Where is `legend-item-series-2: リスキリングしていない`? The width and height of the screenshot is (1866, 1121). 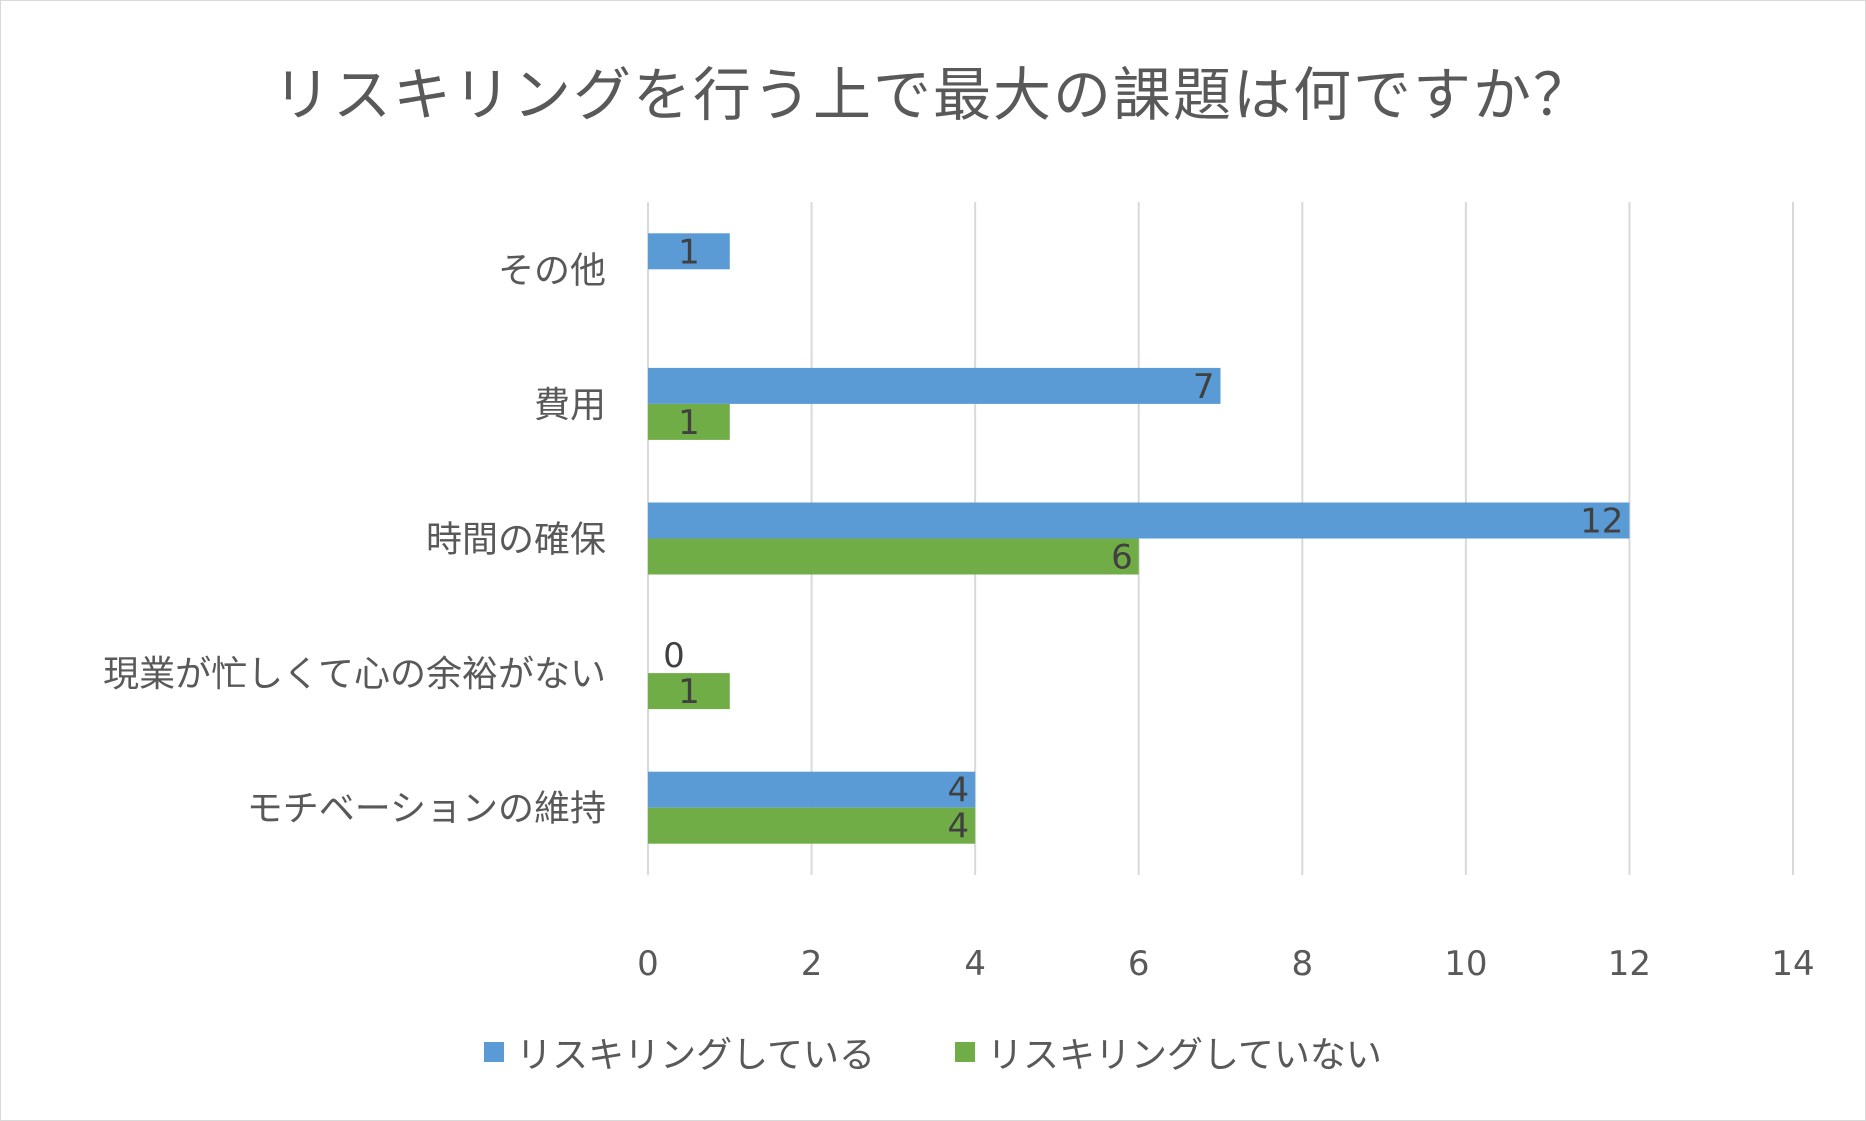 legend-item-series-2: リスキリングしていない is located at coordinates (1168, 1052).